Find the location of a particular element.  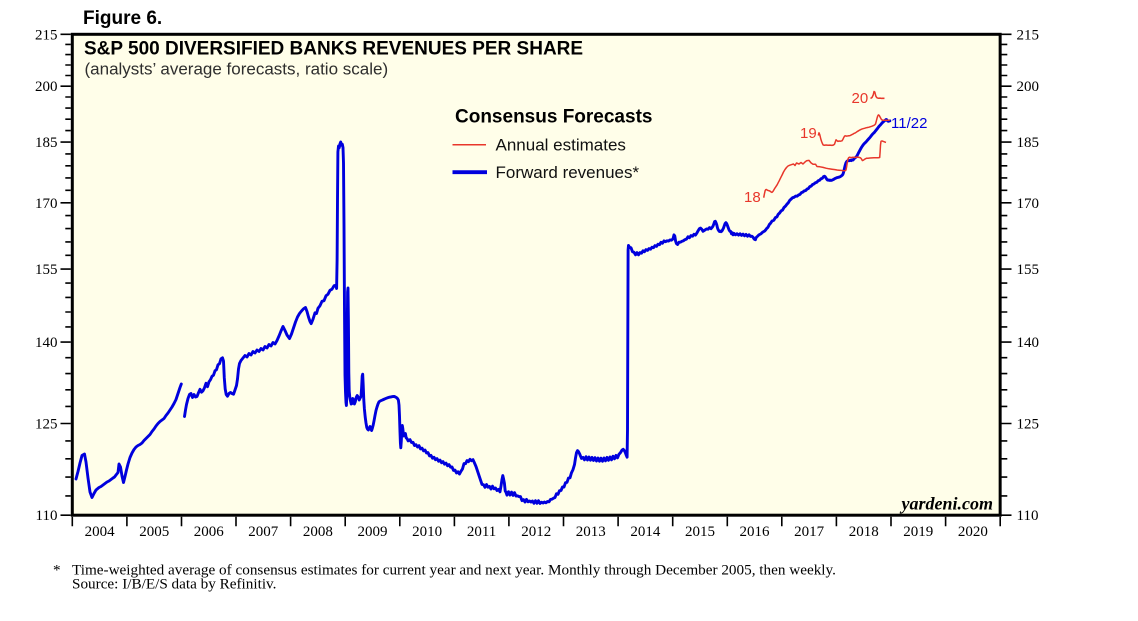

svg-text: Consensus Forecasts is located at coordinates (553, 117).